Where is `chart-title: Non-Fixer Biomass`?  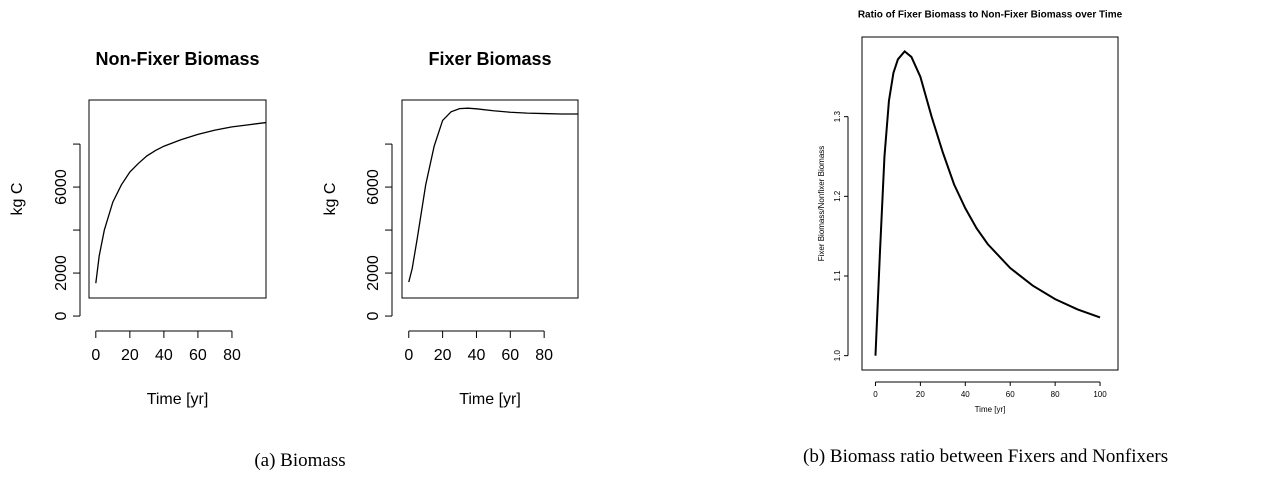
chart-title: Non-Fixer Biomass is located at coordinates (177, 59).